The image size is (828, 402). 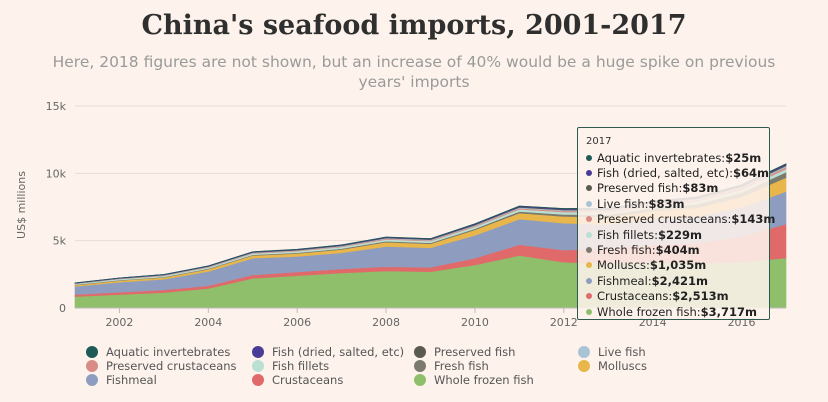 I want to click on chart-title: China's seafood imports, 2001-2017, so click(x=414, y=25).